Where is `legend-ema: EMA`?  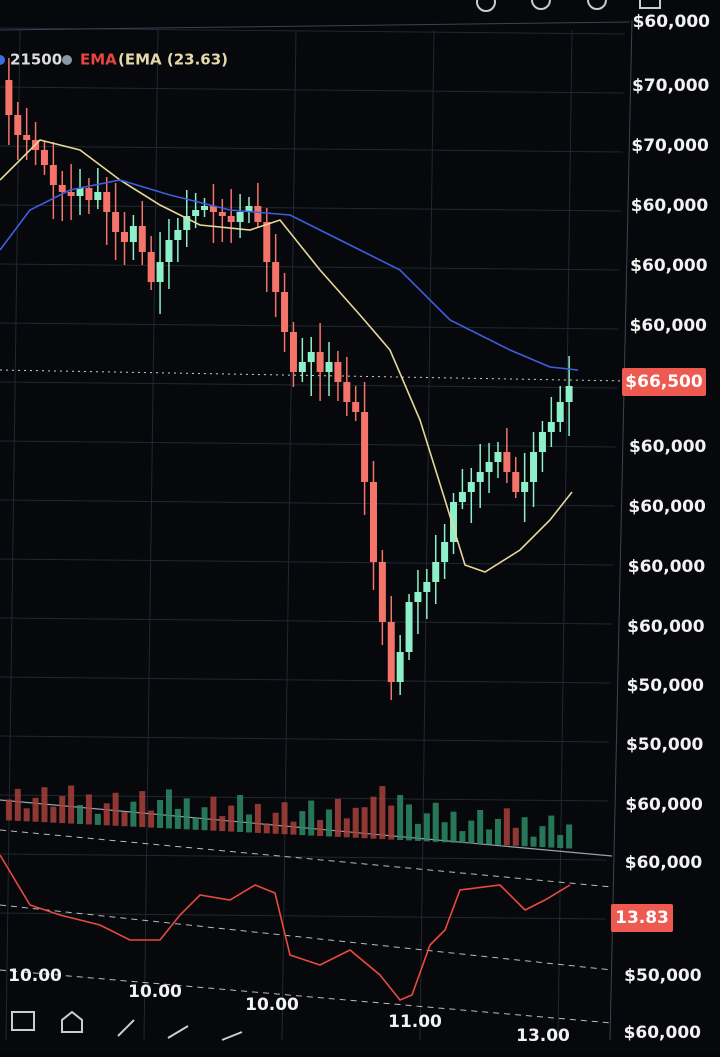
legend-ema: EMA is located at coordinates (98, 60).